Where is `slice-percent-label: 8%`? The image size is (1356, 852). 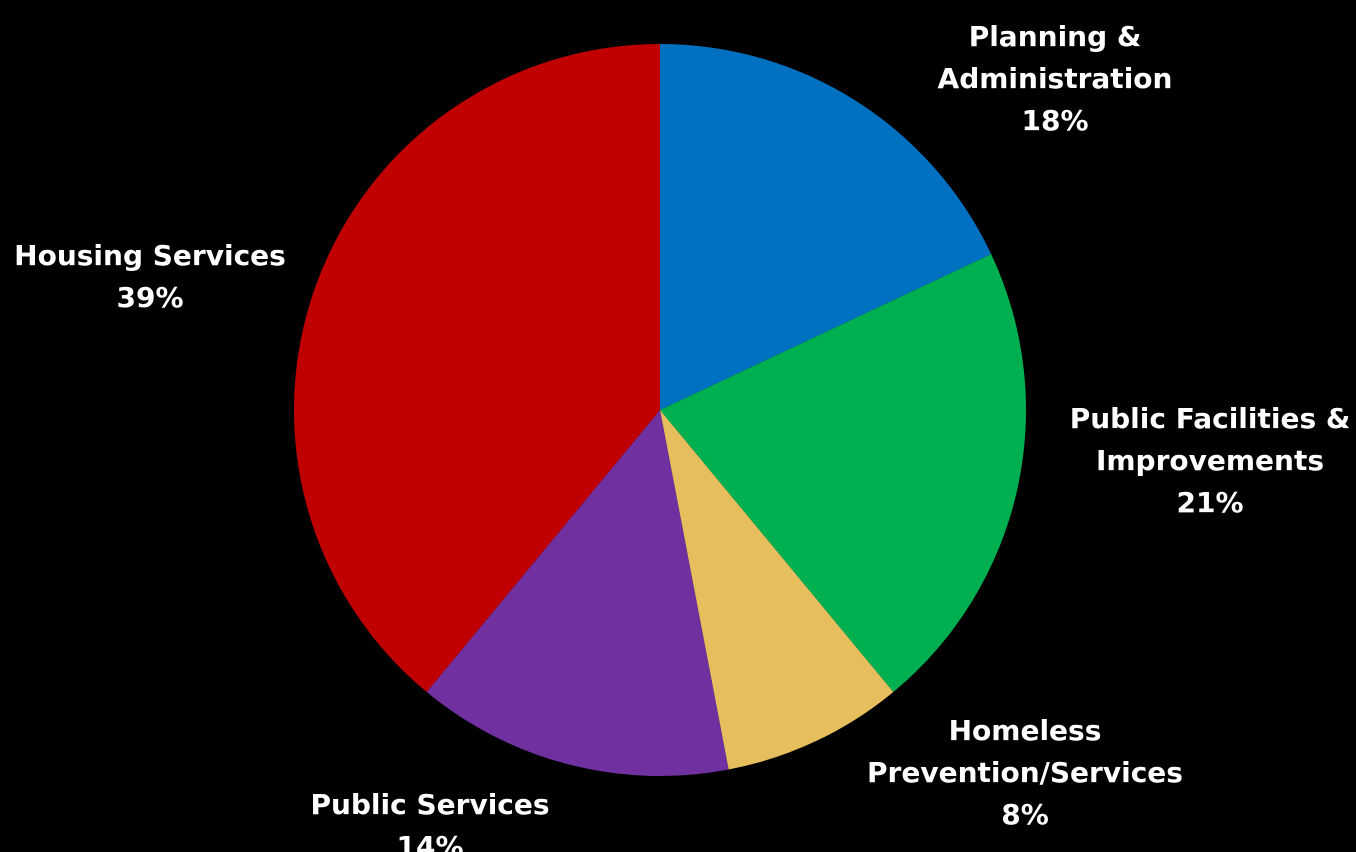
slice-percent-label: 8% is located at coordinates (1025, 814).